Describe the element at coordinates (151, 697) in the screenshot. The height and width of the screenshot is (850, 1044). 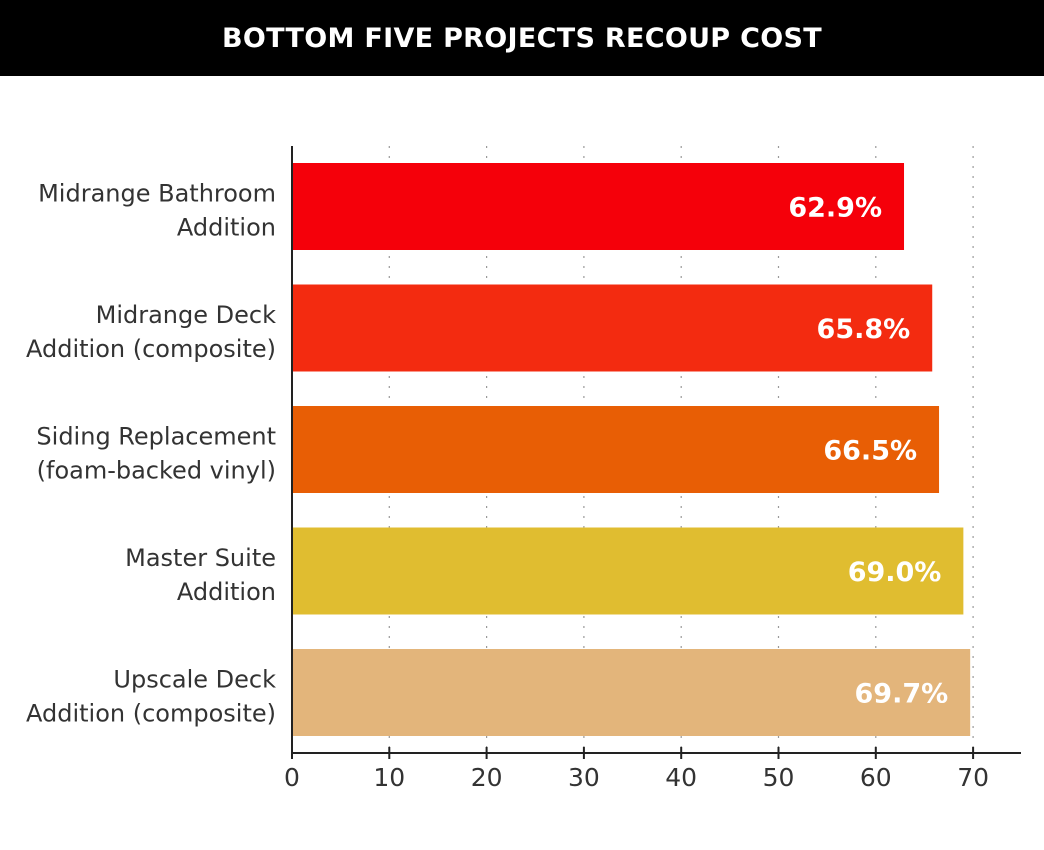
I see `category-label-5: Upscale Deck Addition (composite)` at that location.